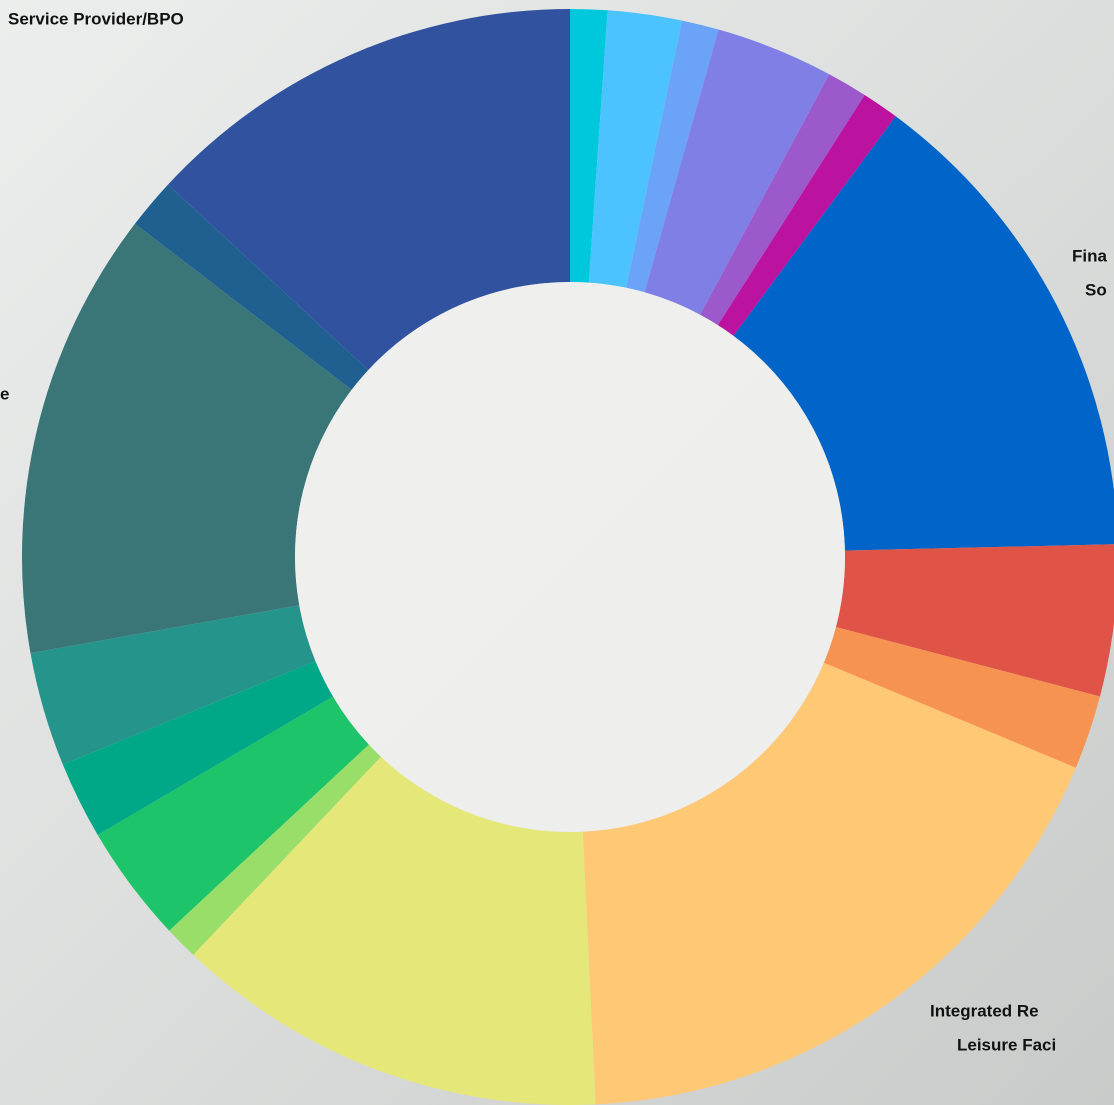  Describe the element at coordinates (984, 1010) in the screenshot. I see `slice-label: Integrated Re` at that location.